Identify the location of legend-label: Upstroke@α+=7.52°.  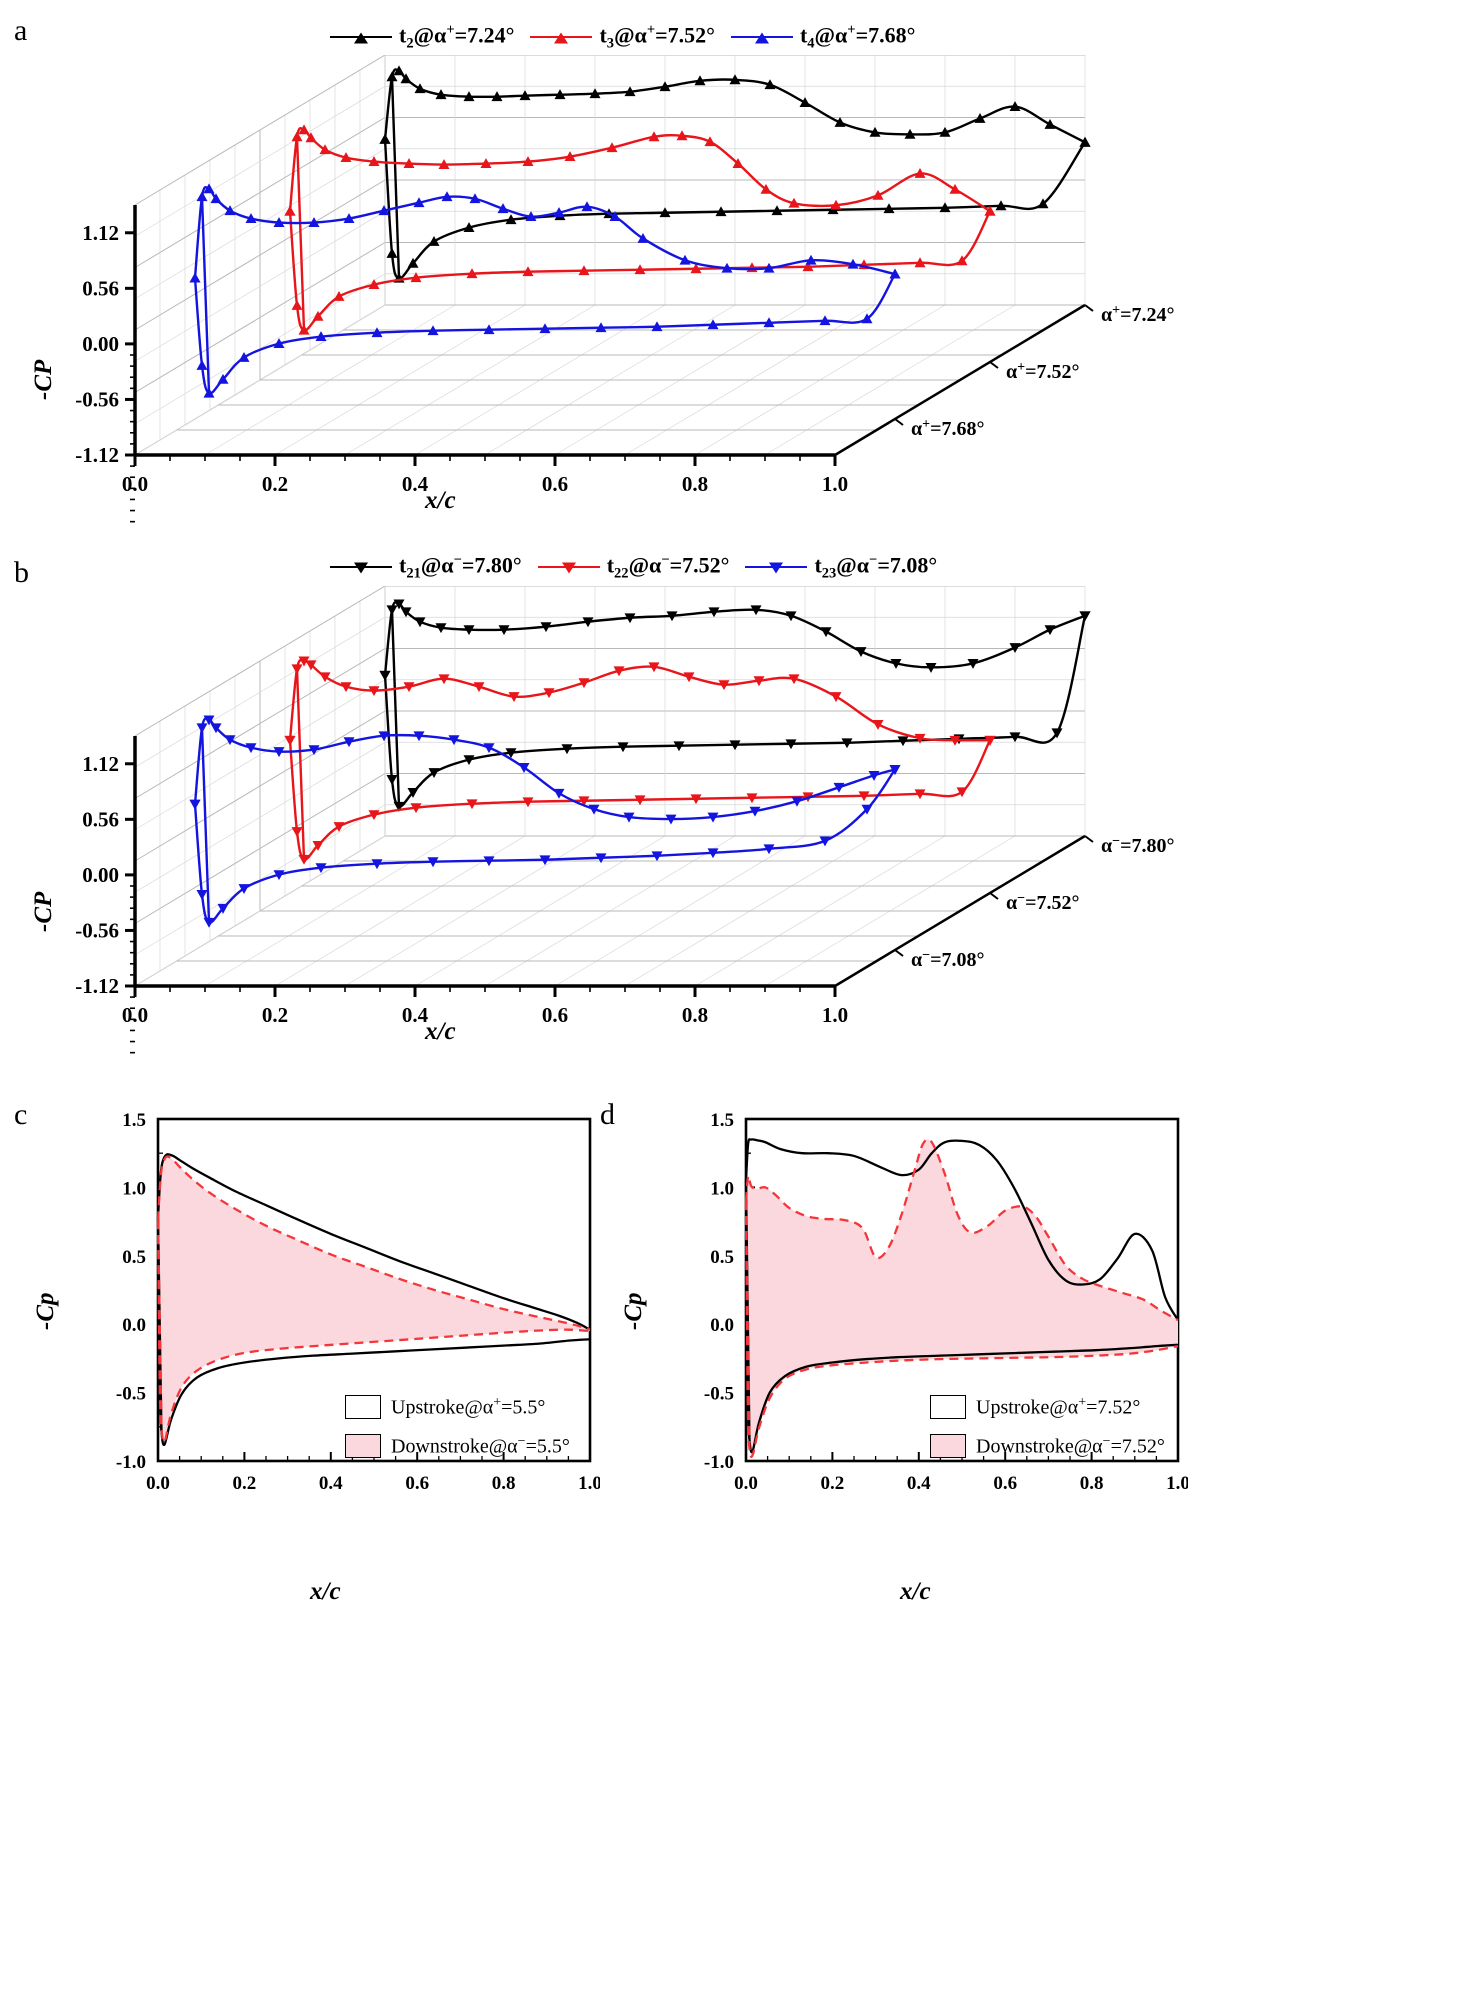
(1058, 1407).